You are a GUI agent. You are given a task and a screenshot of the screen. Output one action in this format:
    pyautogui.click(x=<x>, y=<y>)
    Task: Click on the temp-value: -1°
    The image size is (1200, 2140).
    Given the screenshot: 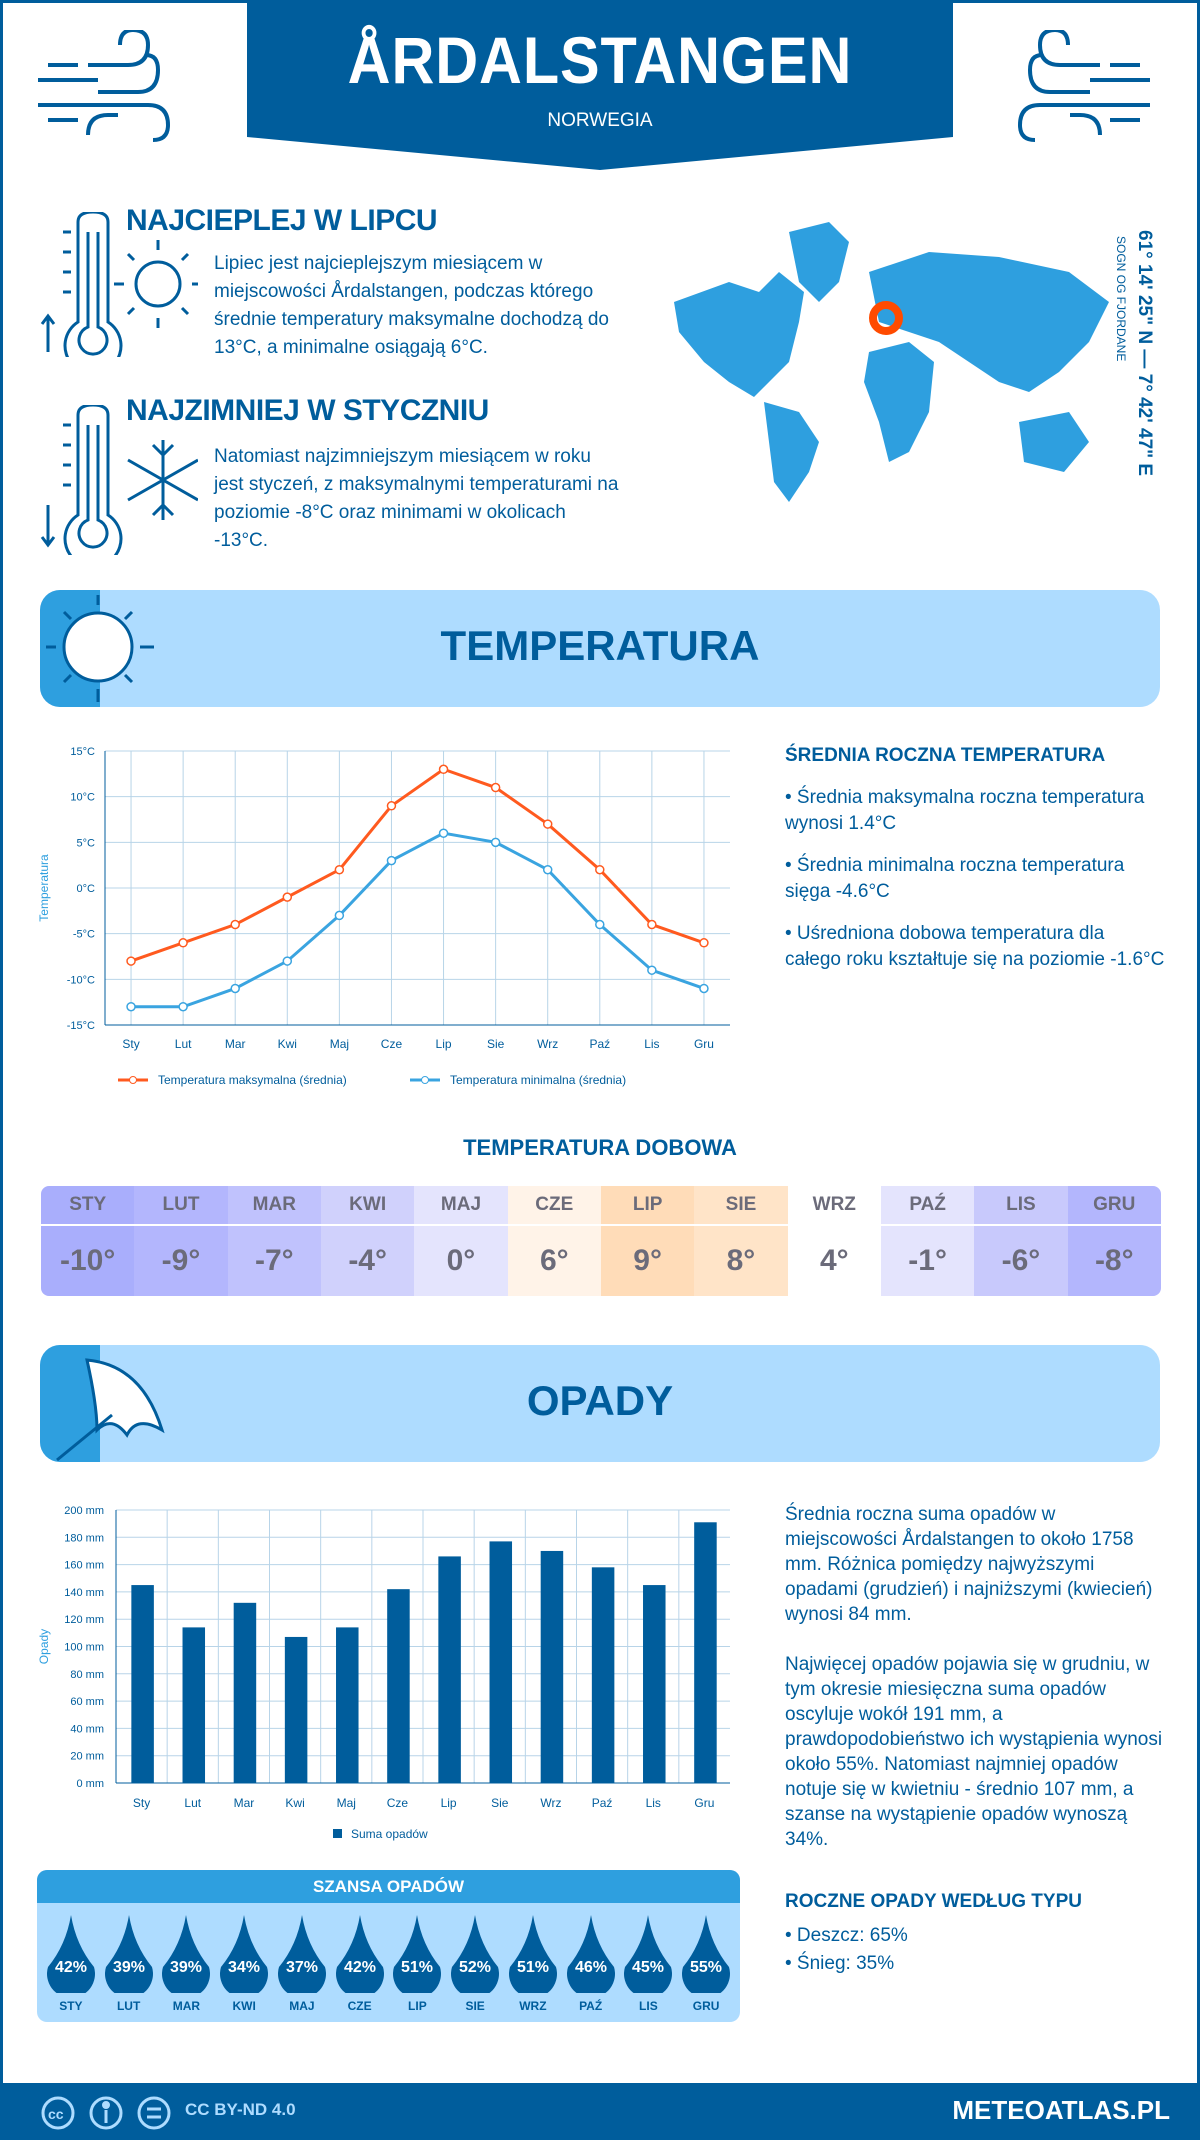 What is the action you would take?
    pyautogui.click(x=927, y=1260)
    